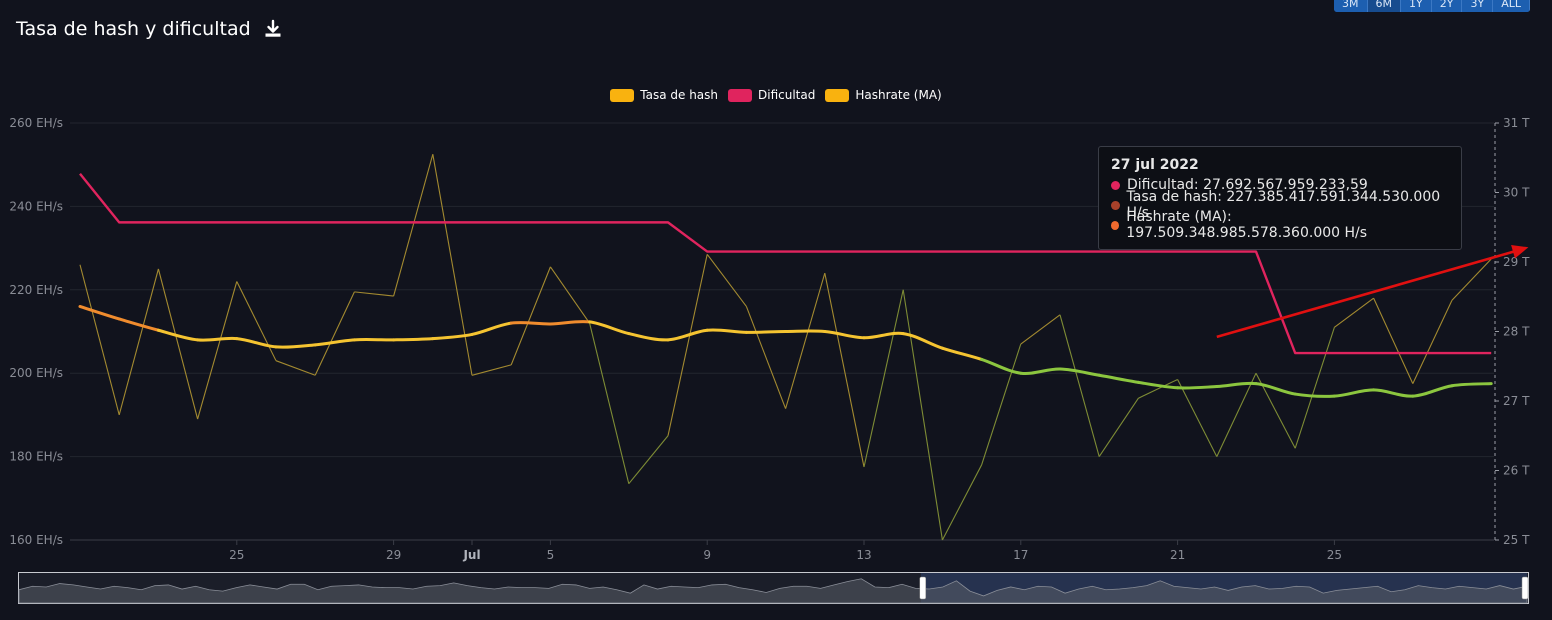  What do you see at coordinates (1177, 555) in the screenshot?
I see `x-tick-label: 21` at bounding box center [1177, 555].